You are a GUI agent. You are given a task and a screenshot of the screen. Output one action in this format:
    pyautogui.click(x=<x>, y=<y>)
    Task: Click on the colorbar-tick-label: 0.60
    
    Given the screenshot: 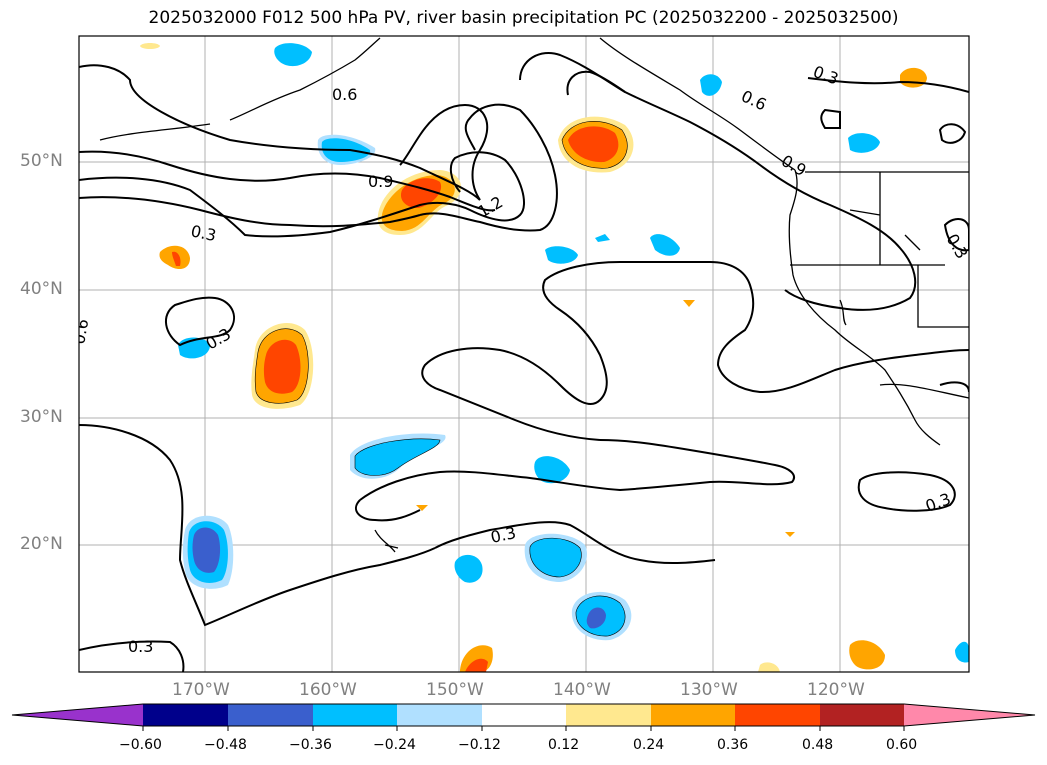 What is the action you would take?
    pyautogui.click(x=902, y=745)
    